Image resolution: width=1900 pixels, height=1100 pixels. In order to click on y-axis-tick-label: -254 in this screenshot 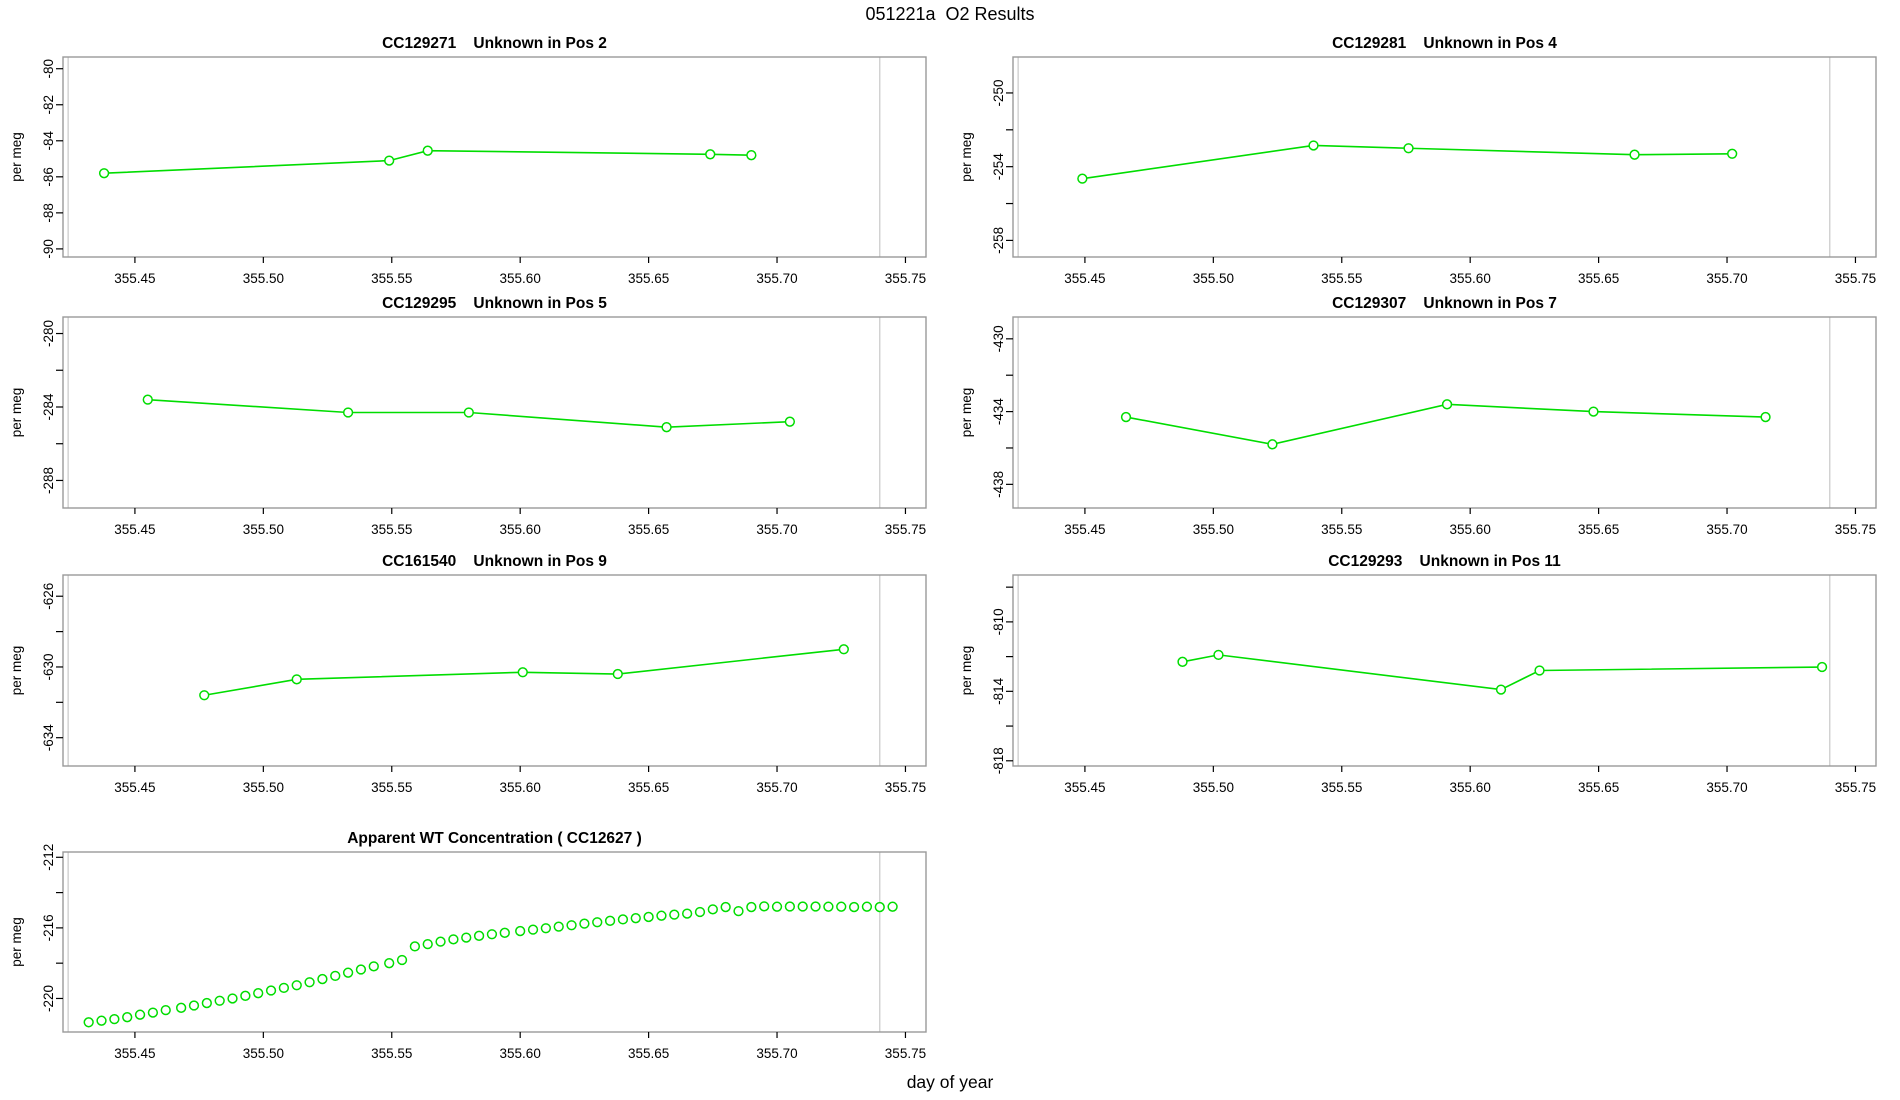, I will do `click(998, 167)`.